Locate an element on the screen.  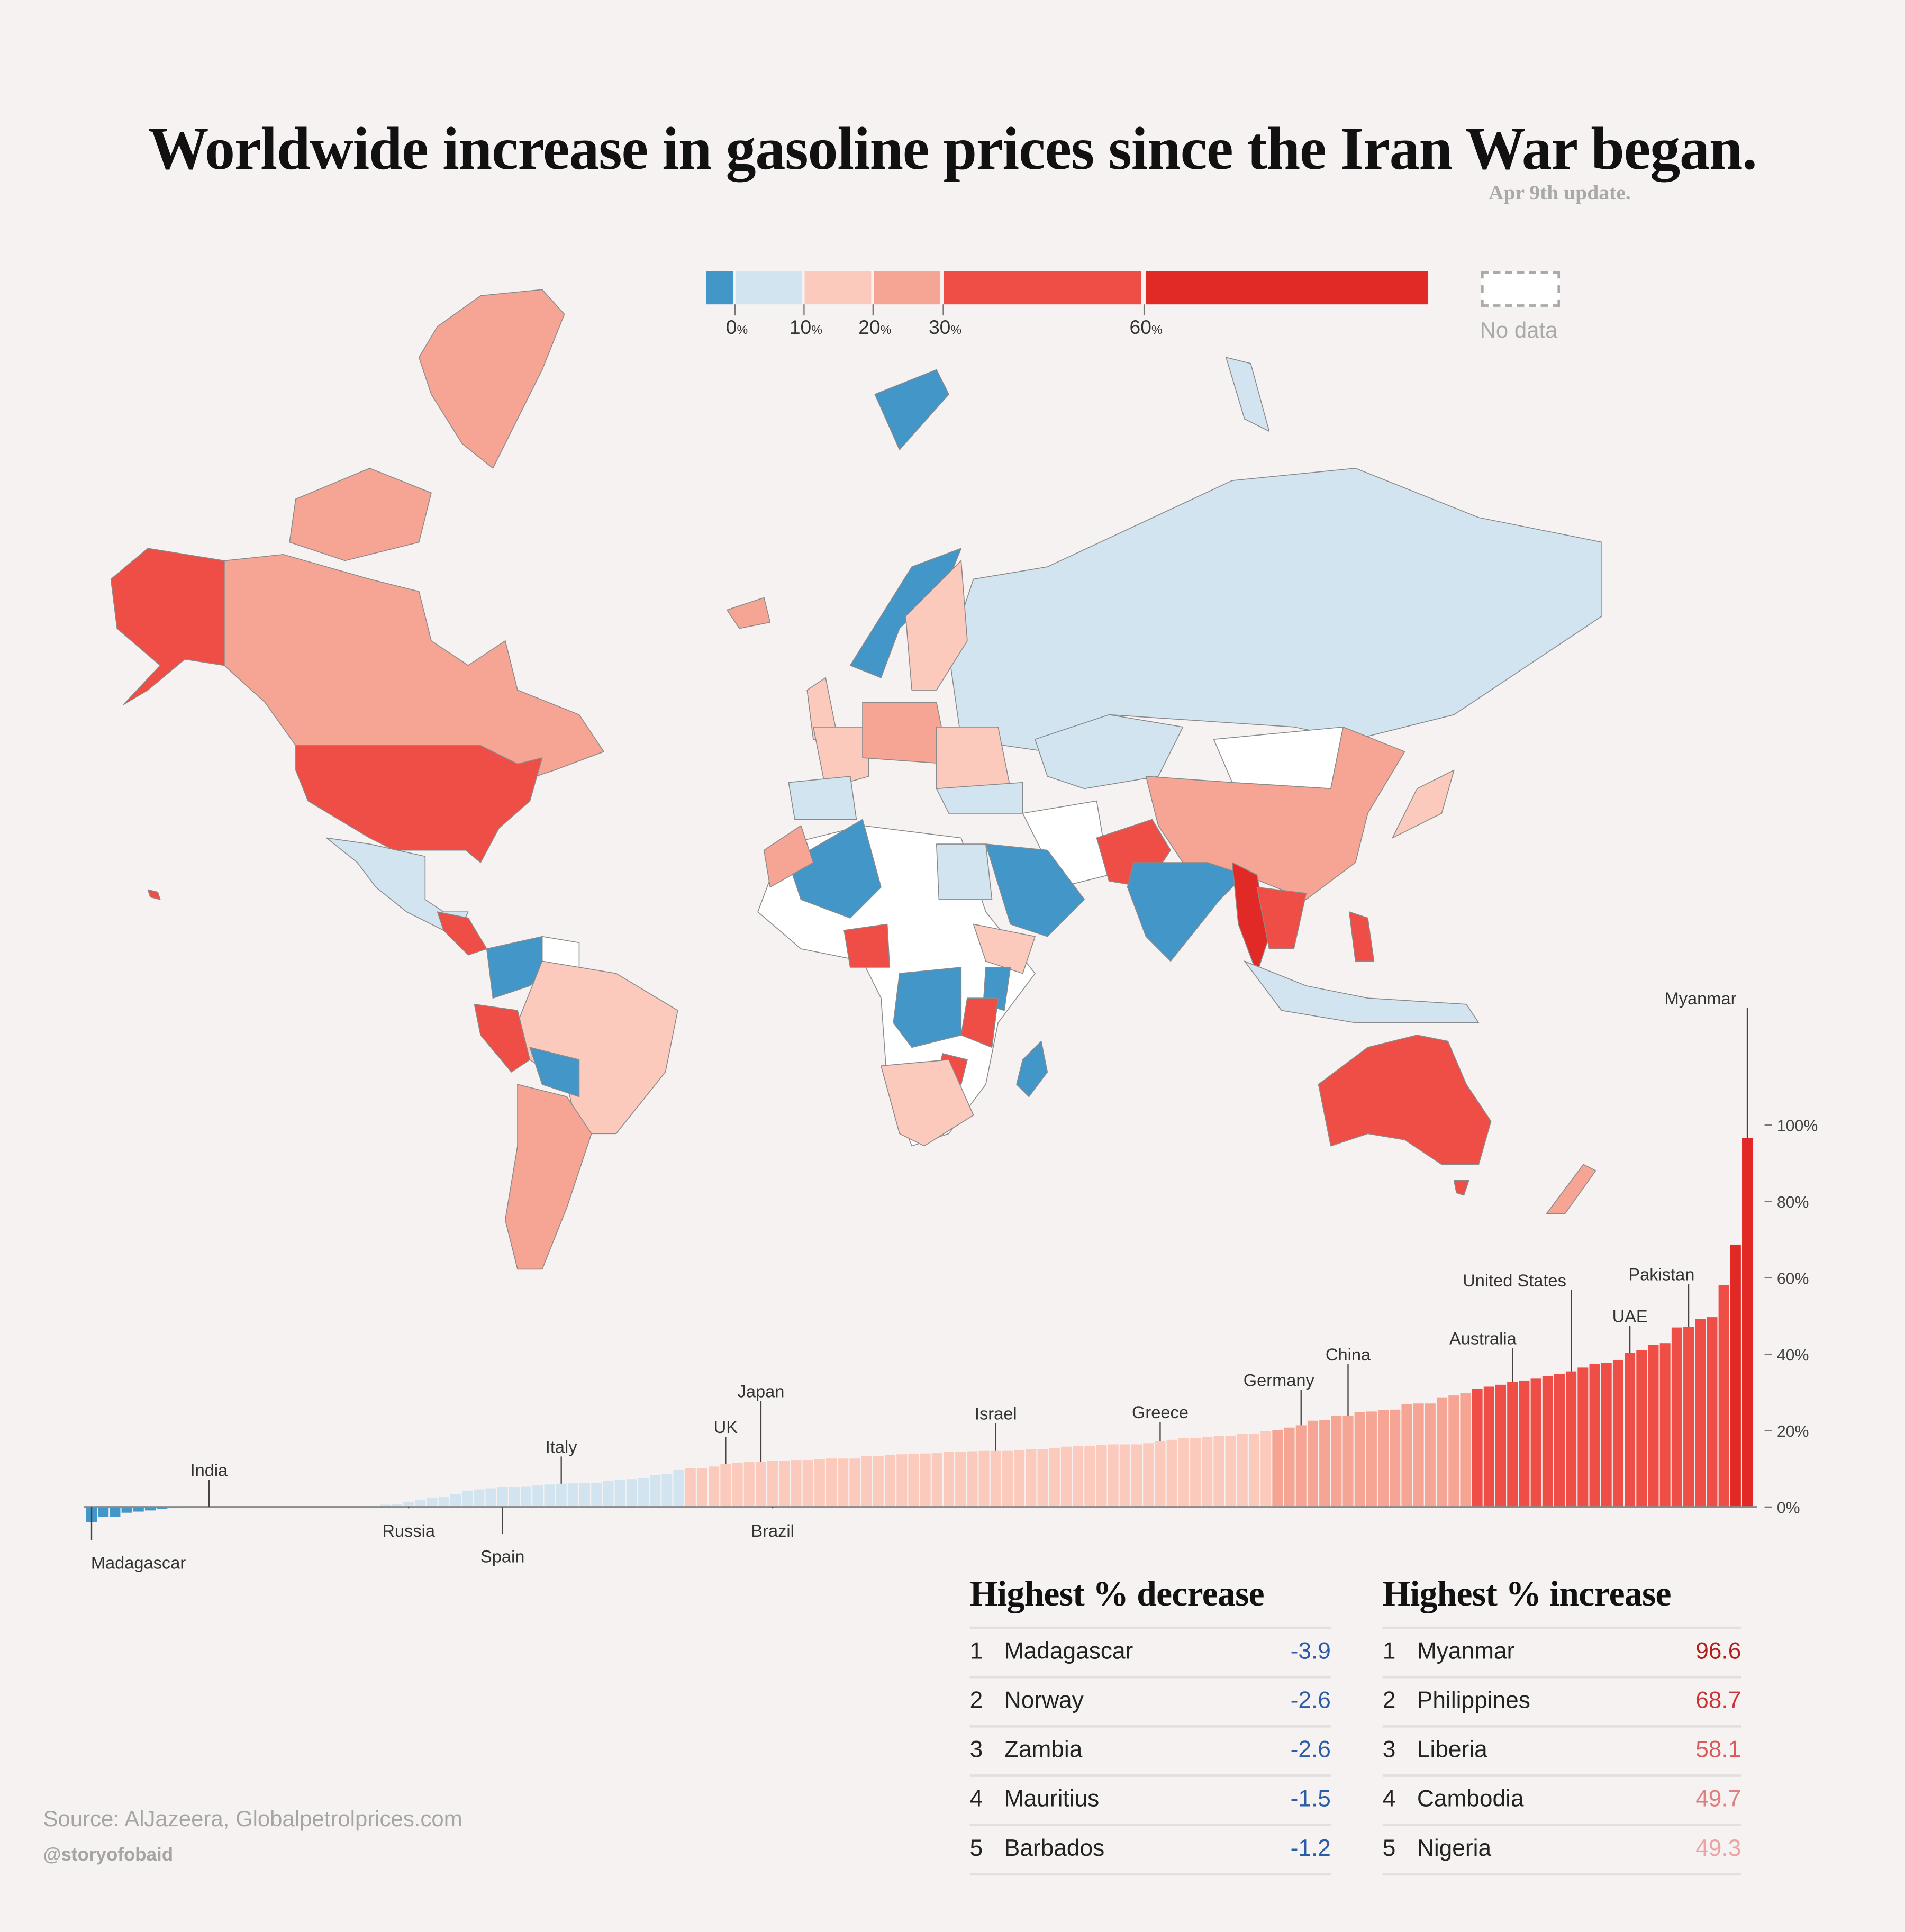
annotation-label: Israel is located at coordinates (996, 1413).